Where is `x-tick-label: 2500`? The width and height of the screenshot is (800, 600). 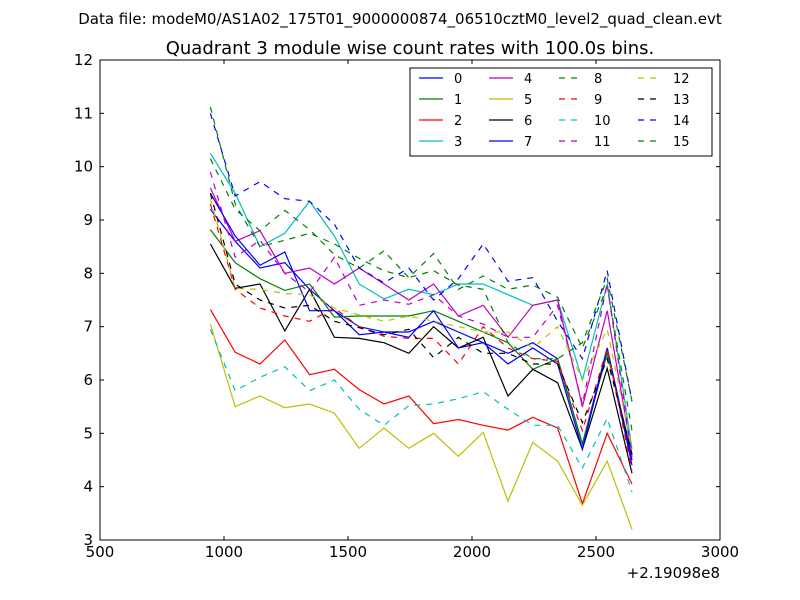 x-tick-label: 2500 is located at coordinates (596, 552).